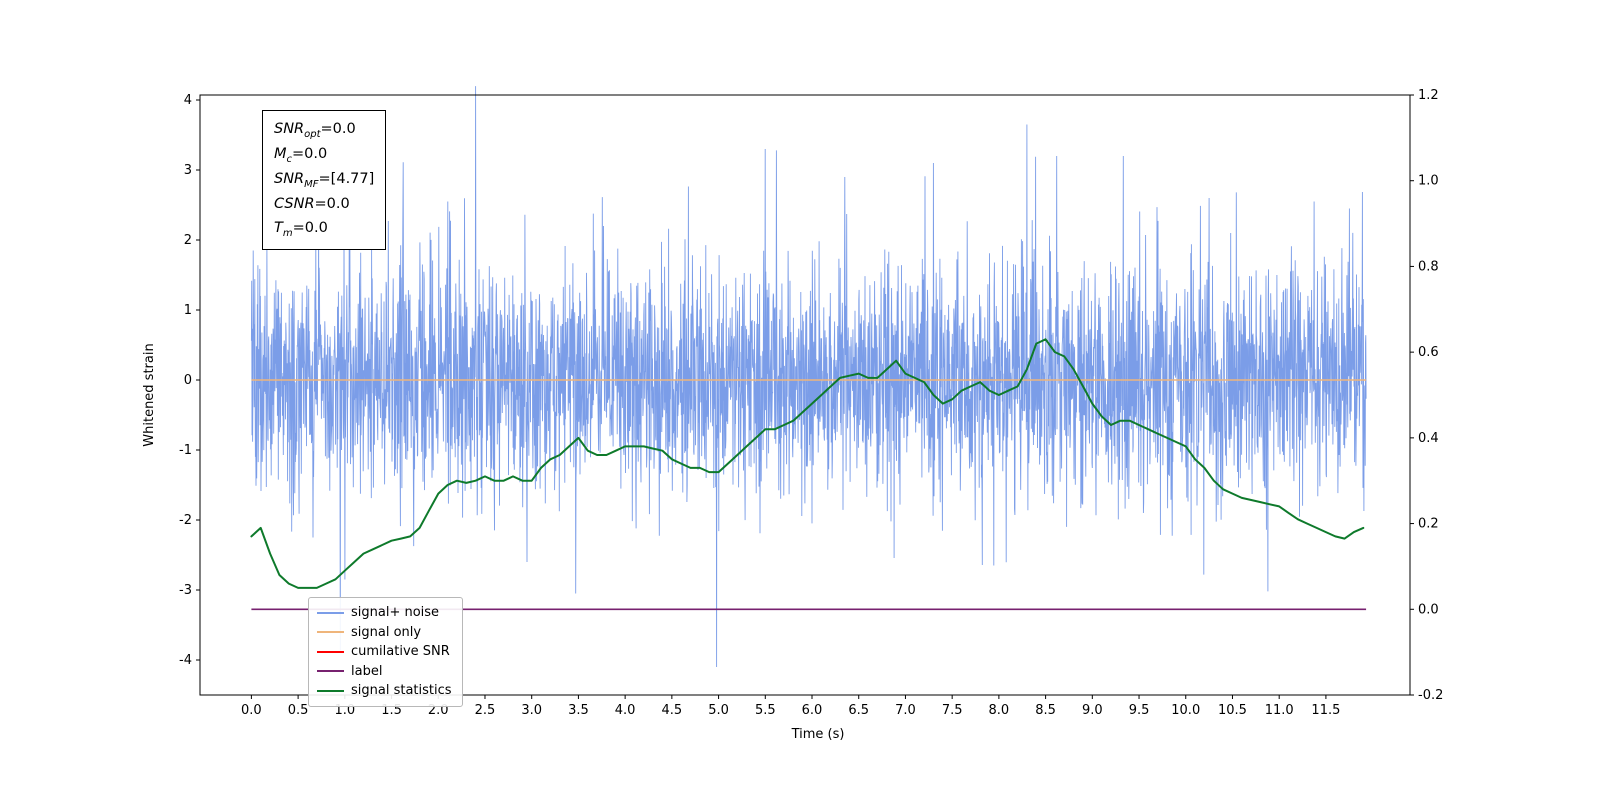 The width and height of the screenshot is (1600, 800). I want to click on x-tick-label: 8.5, so click(1045, 710).